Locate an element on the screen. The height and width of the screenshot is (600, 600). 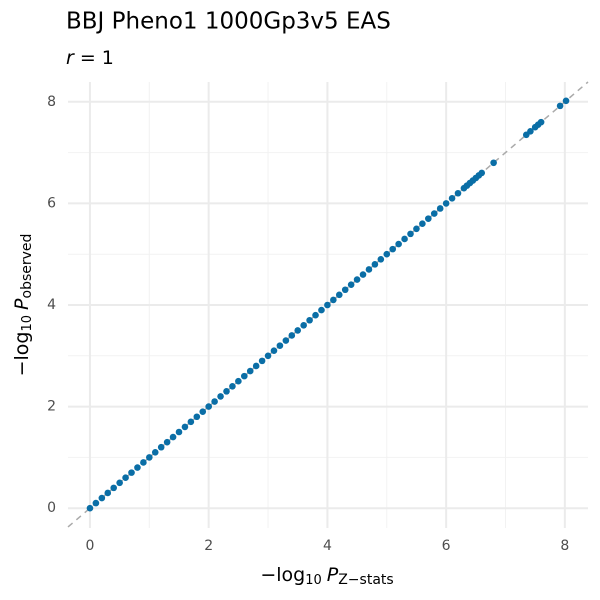
x-tick-label: 0 is located at coordinates (90, 546).